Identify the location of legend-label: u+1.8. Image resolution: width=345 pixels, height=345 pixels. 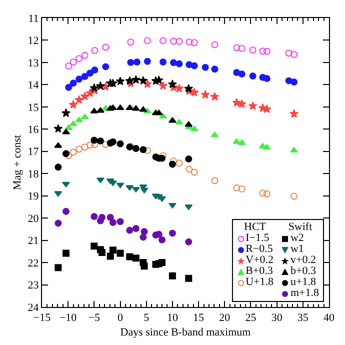
(303, 282).